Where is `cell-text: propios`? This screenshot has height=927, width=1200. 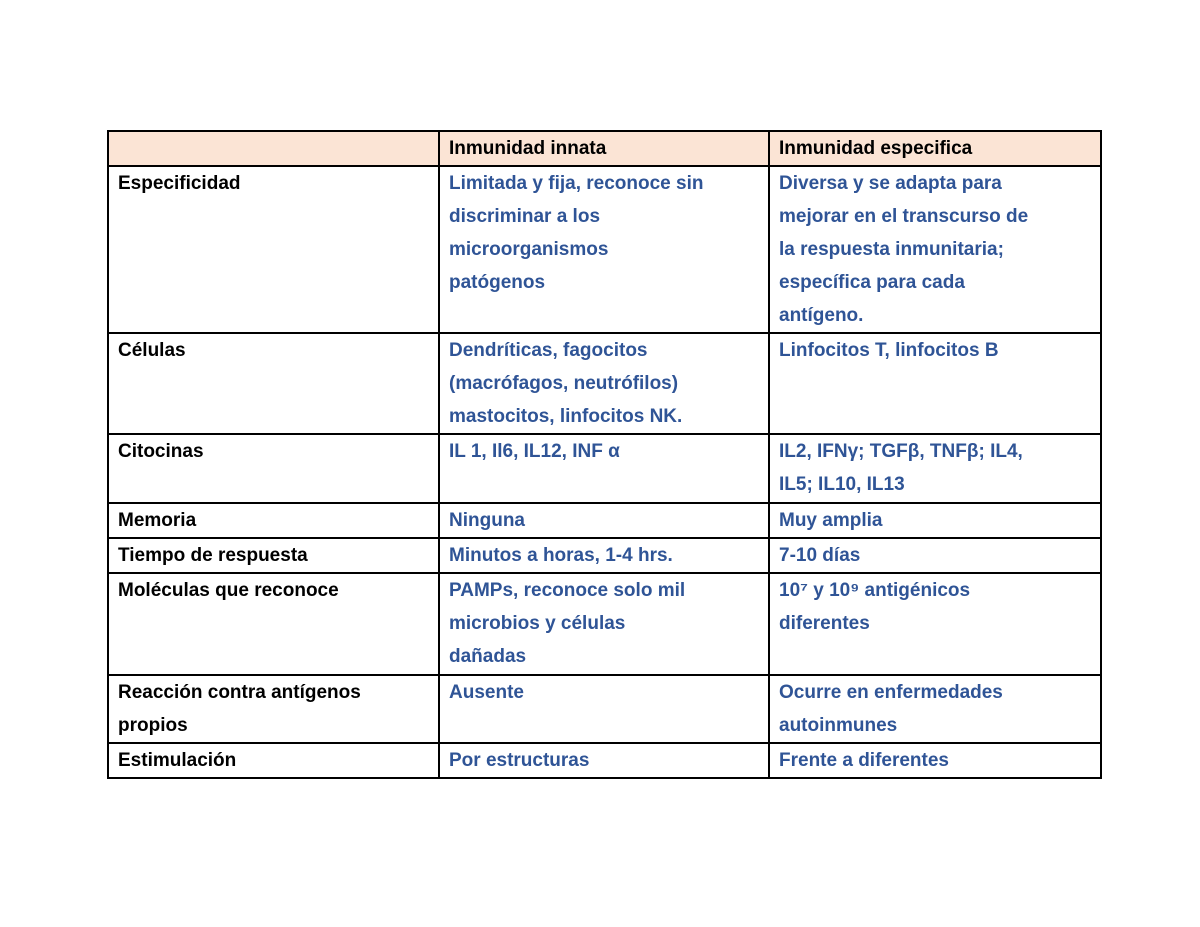
cell-text: propios is located at coordinates (153, 725).